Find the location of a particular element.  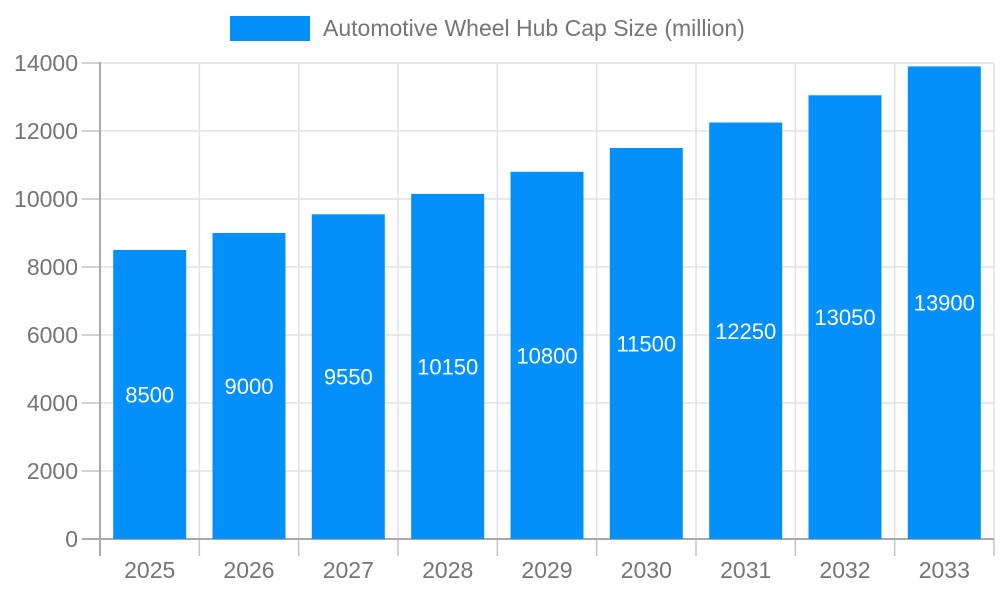

bar-value-label: 9550 is located at coordinates (348, 377).